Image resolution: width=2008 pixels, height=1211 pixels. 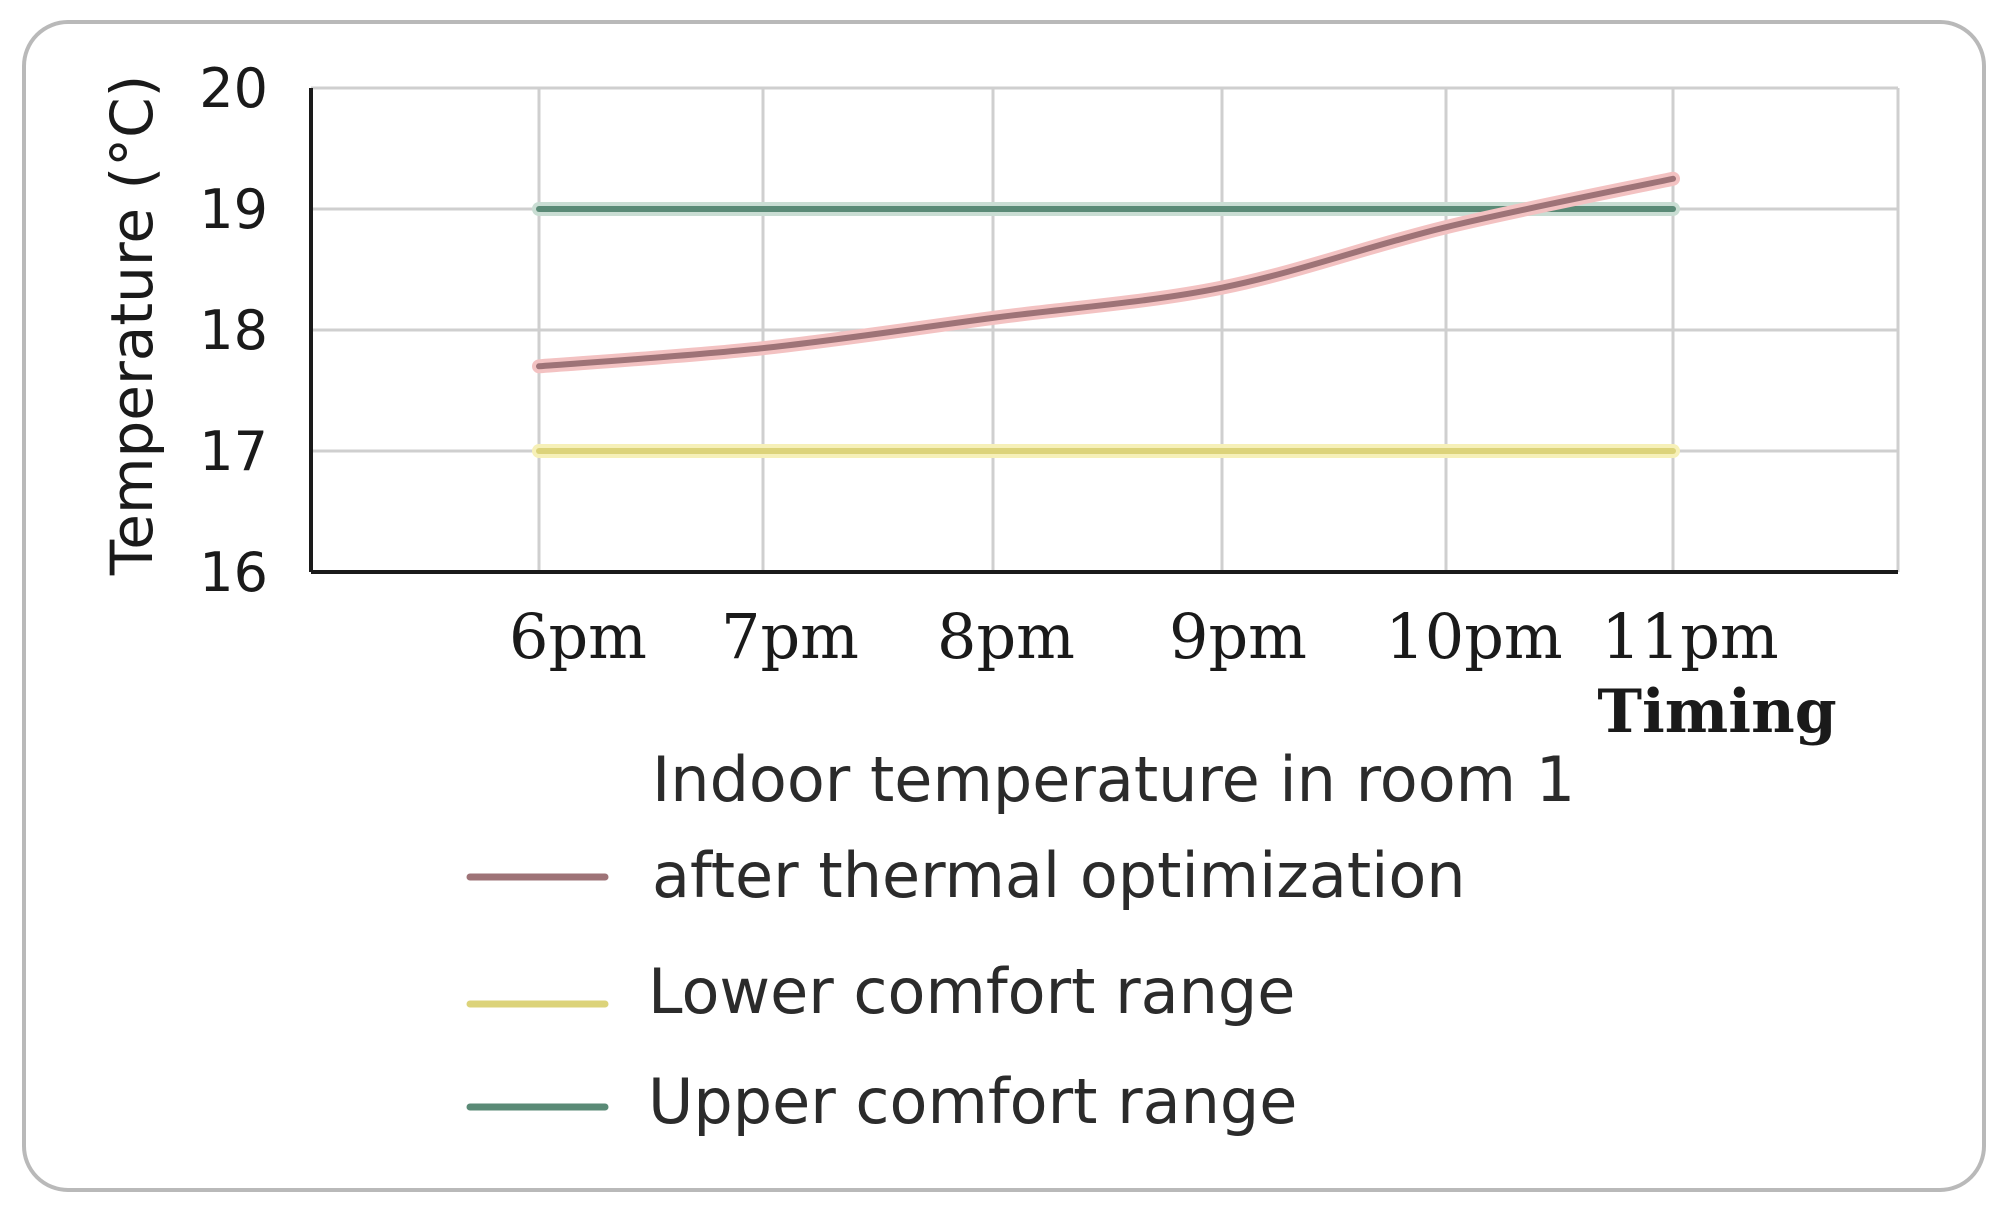 I want to click on legend-label-upper-comfort-range: Upper comfort range, so click(x=972, y=1101).